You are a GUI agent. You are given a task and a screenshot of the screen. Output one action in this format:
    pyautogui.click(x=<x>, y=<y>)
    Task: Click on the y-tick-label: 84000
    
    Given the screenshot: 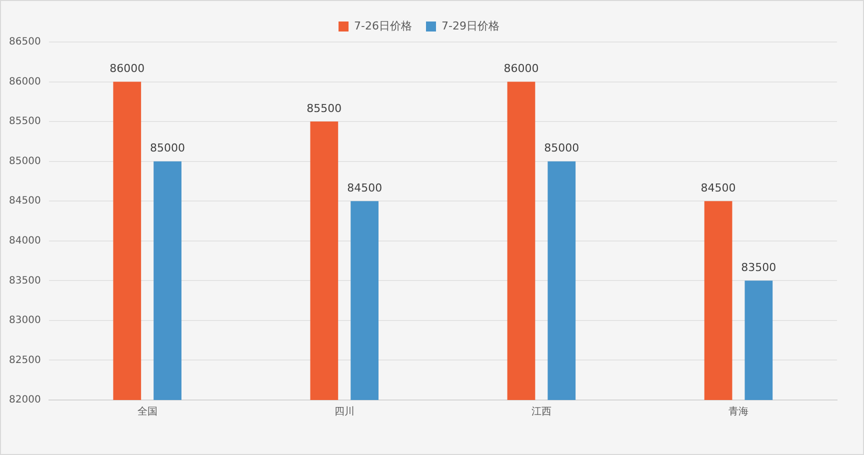 What is the action you would take?
    pyautogui.click(x=25, y=240)
    